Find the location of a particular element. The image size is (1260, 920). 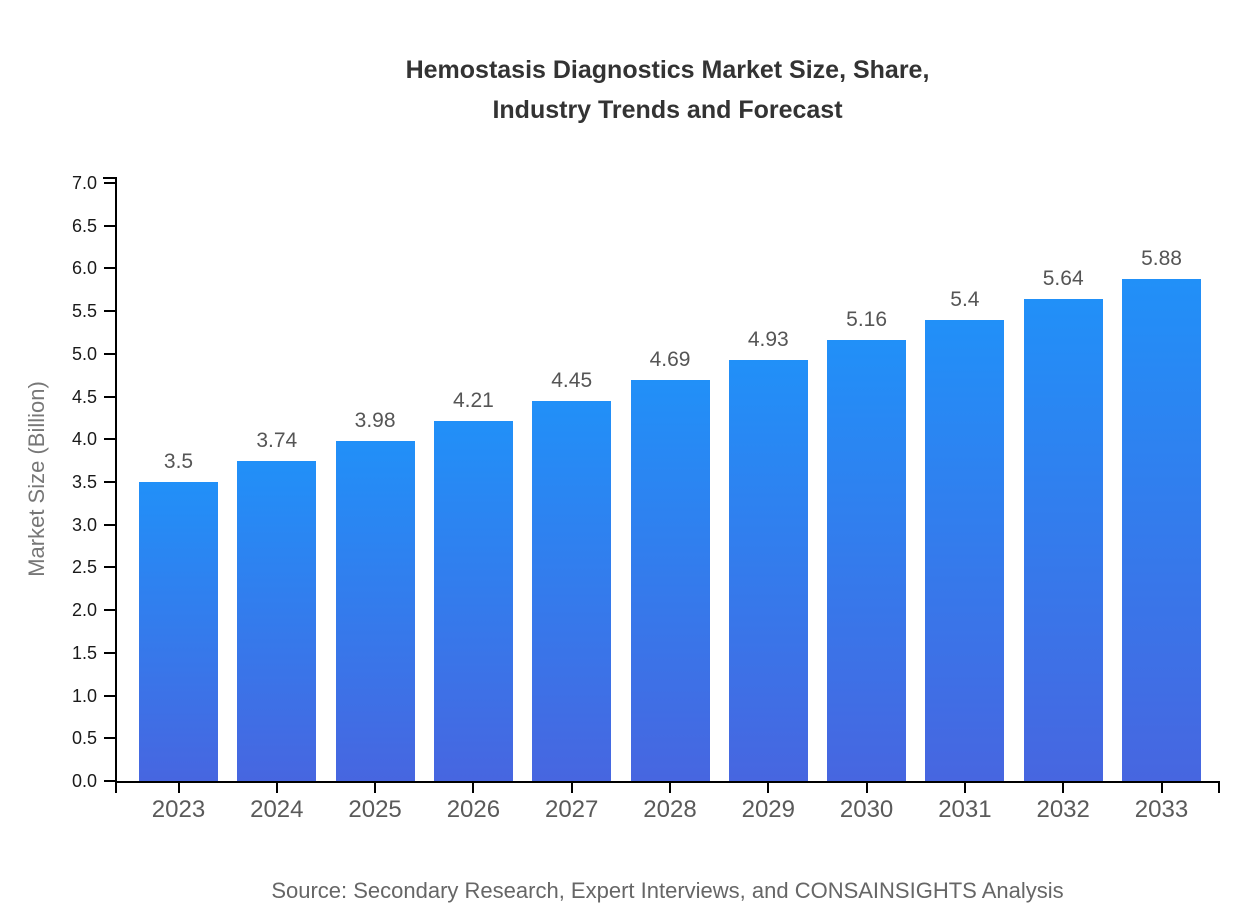

y-tick-label: 2.5 is located at coordinates (84, 567).